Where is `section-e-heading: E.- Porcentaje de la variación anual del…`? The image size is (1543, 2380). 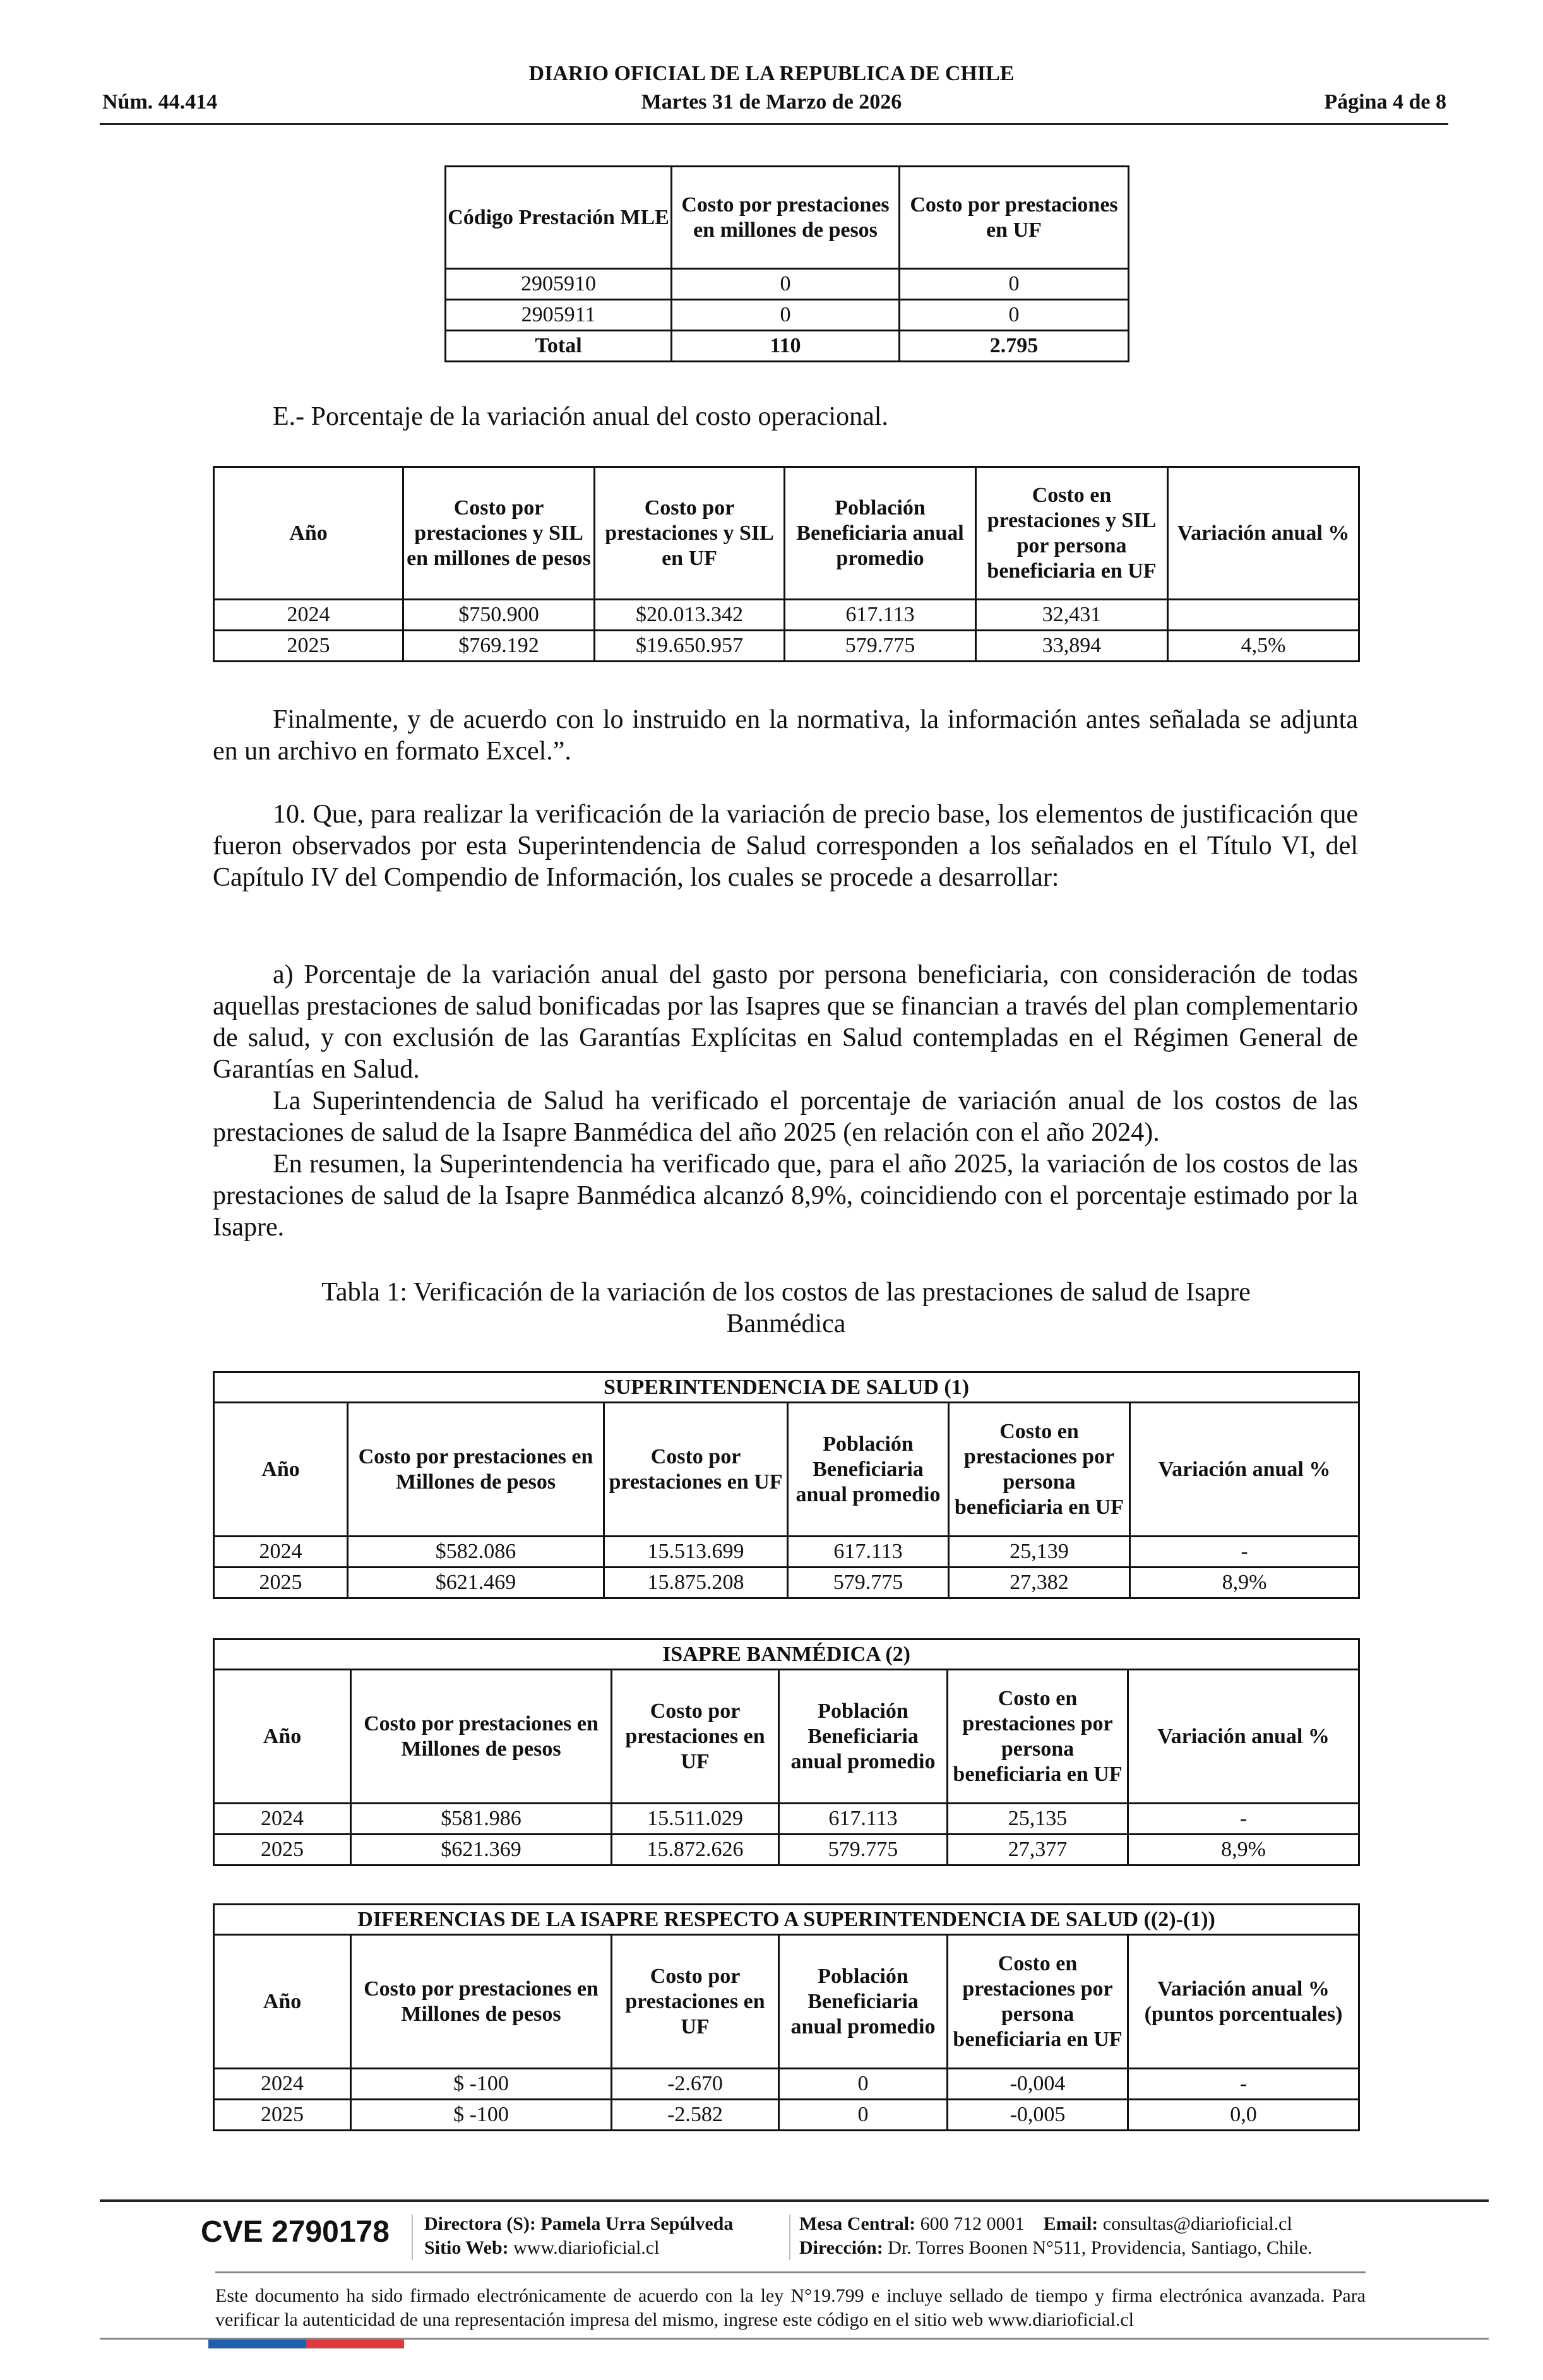 section-e-heading: E.- Porcentaje de la variación anual del… is located at coordinates (580, 416).